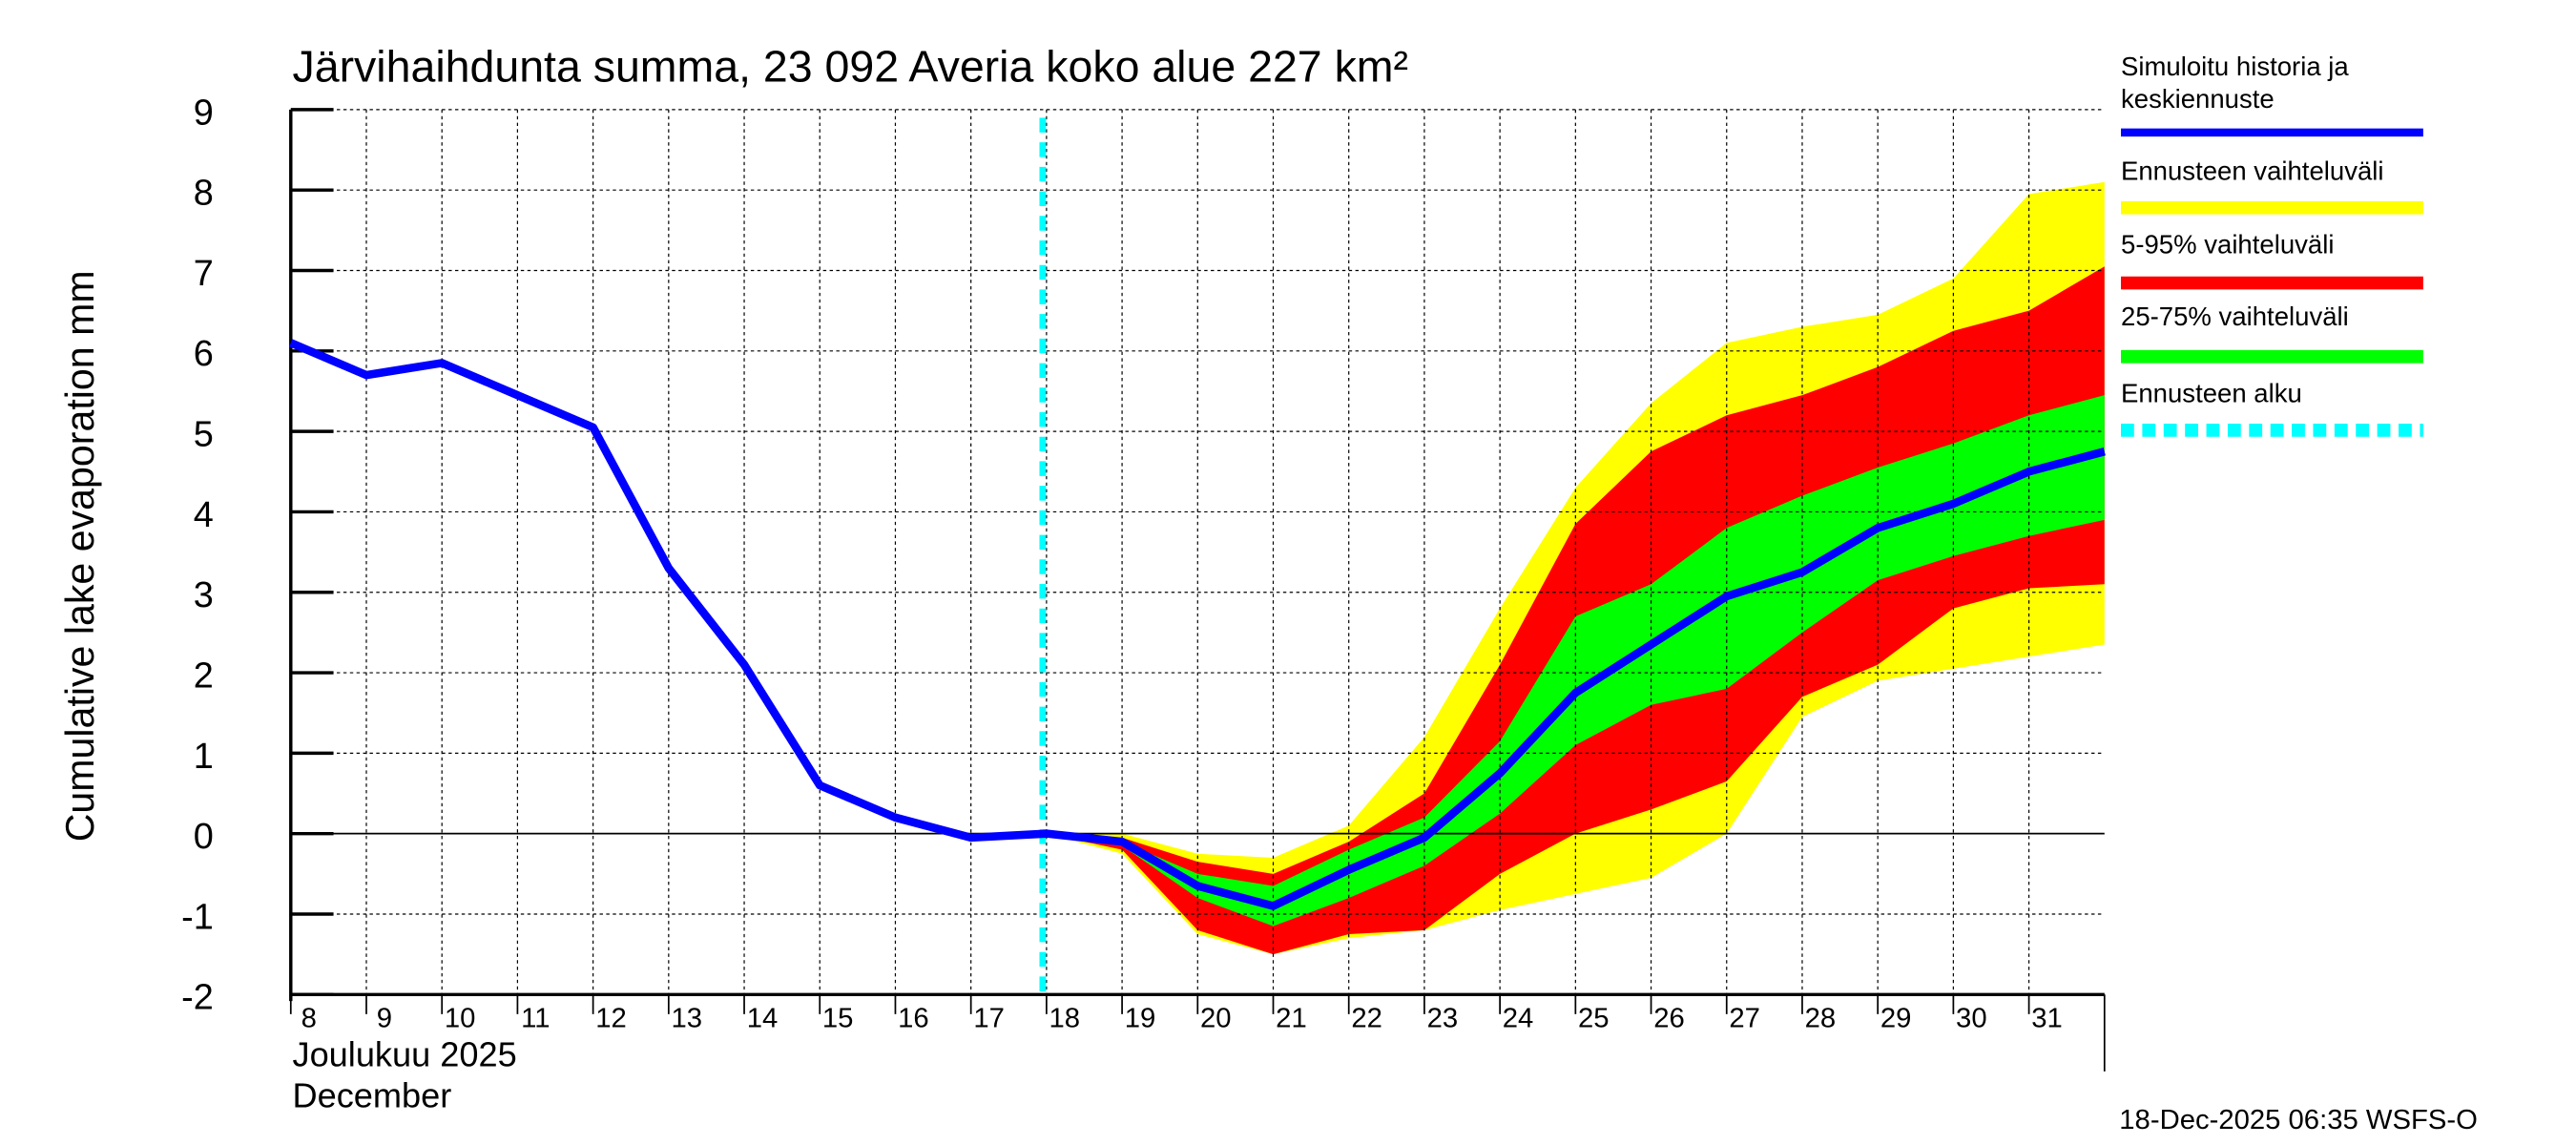 The image size is (2576, 1145). What do you see at coordinates (1518, 1019) in the screenshot?
I see `x-tick-label: 24` at bounding box center [1518, 1019].